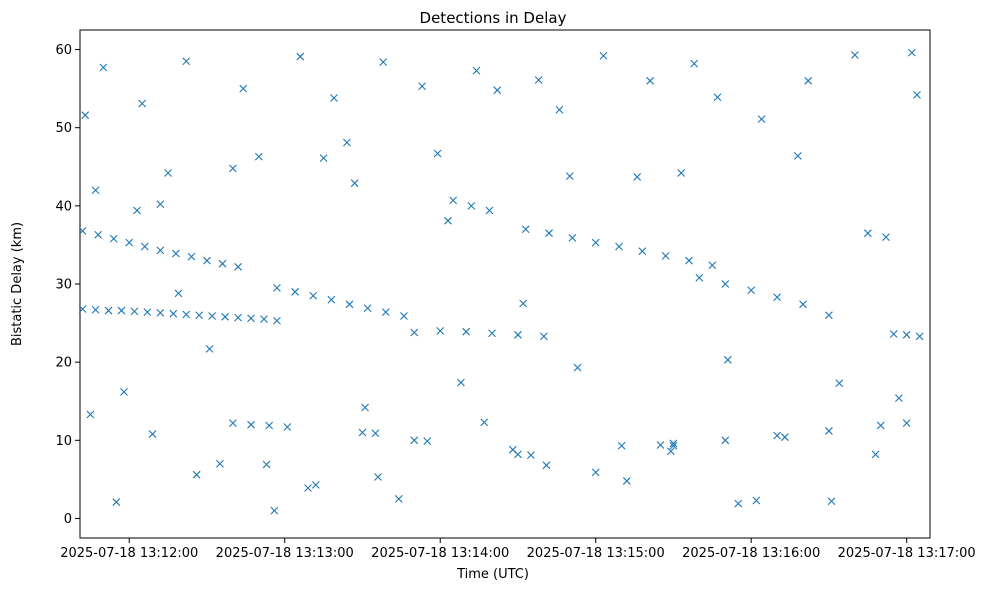 The height and width of the screenshot is (590, 987). I want to click on y-axis-ticks: 0 10 20 30 40 50 60, so click(67, 285).